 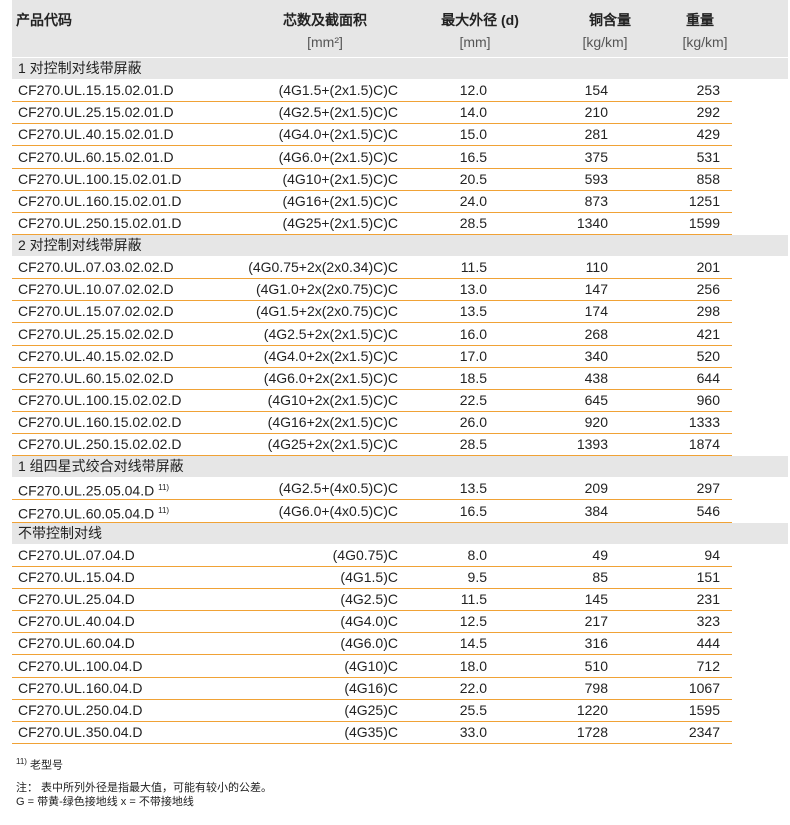 What do you see at coordinates (473, 134) in the screenshot?
I see `cell-diameter: 15.0` at bounding box center [473, 134].